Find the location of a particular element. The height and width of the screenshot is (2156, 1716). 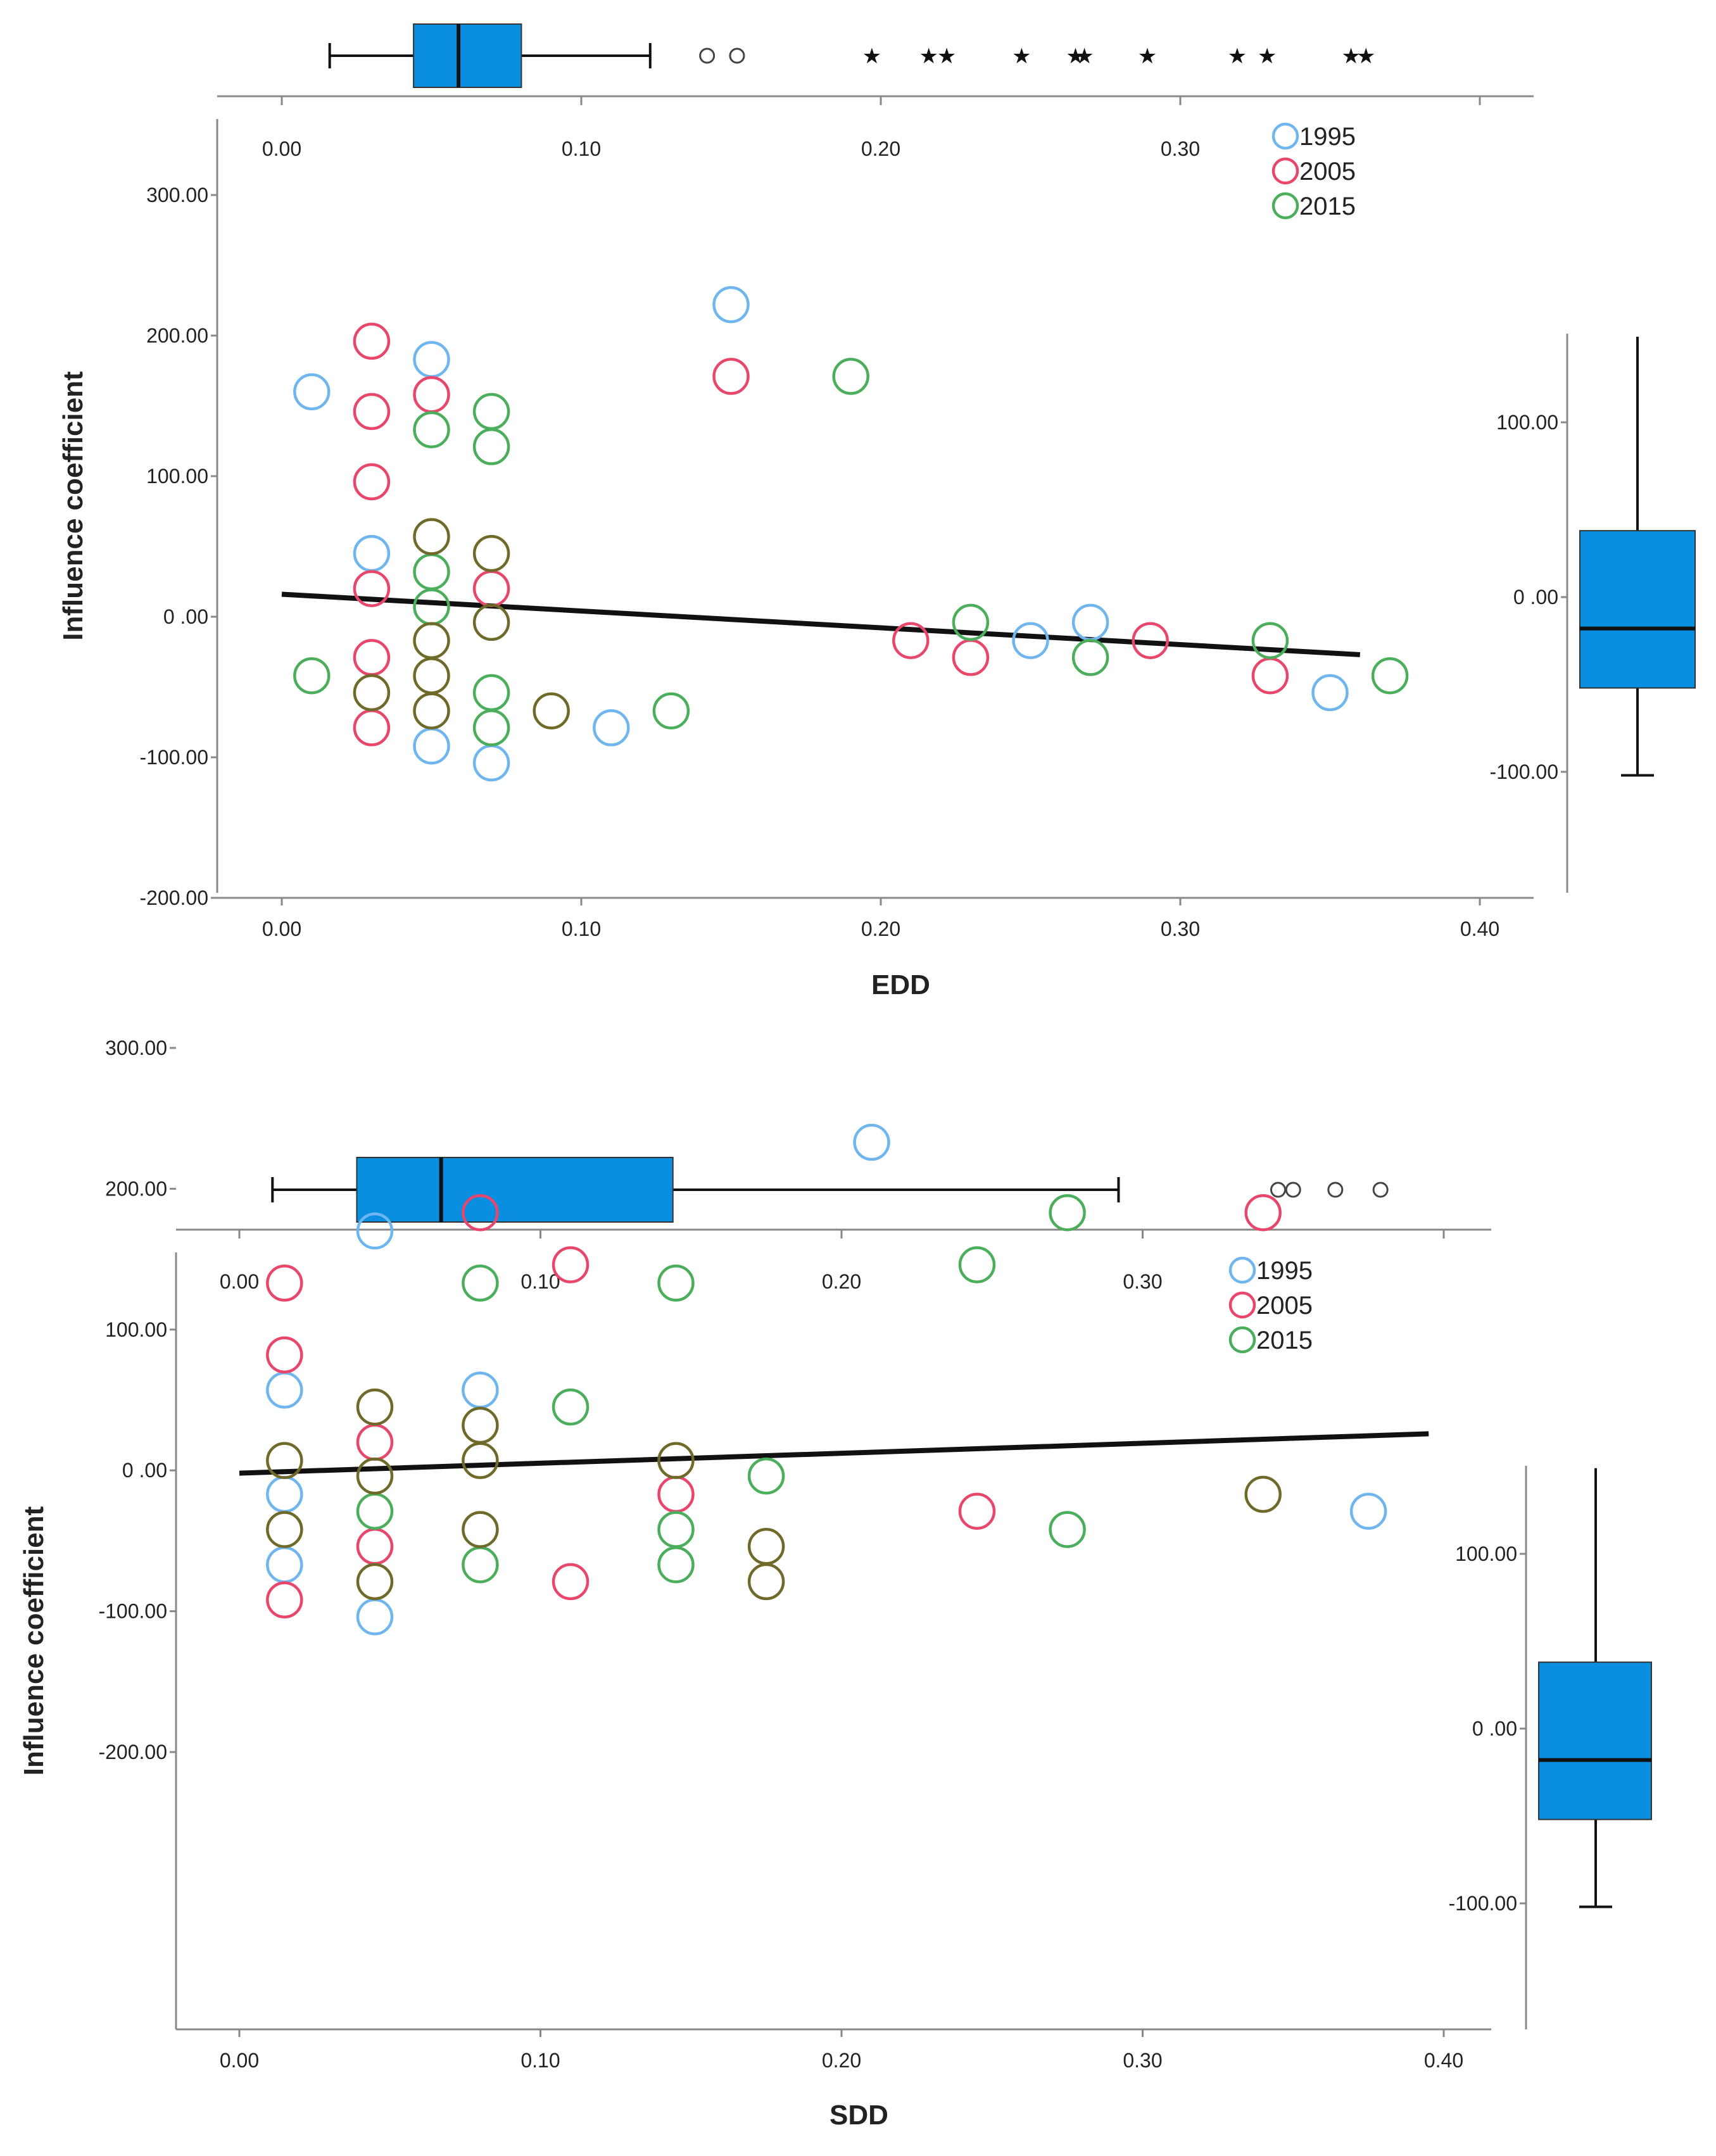

right-axis-tick-label: 0 .00 is located at coordinates (1535, 597).